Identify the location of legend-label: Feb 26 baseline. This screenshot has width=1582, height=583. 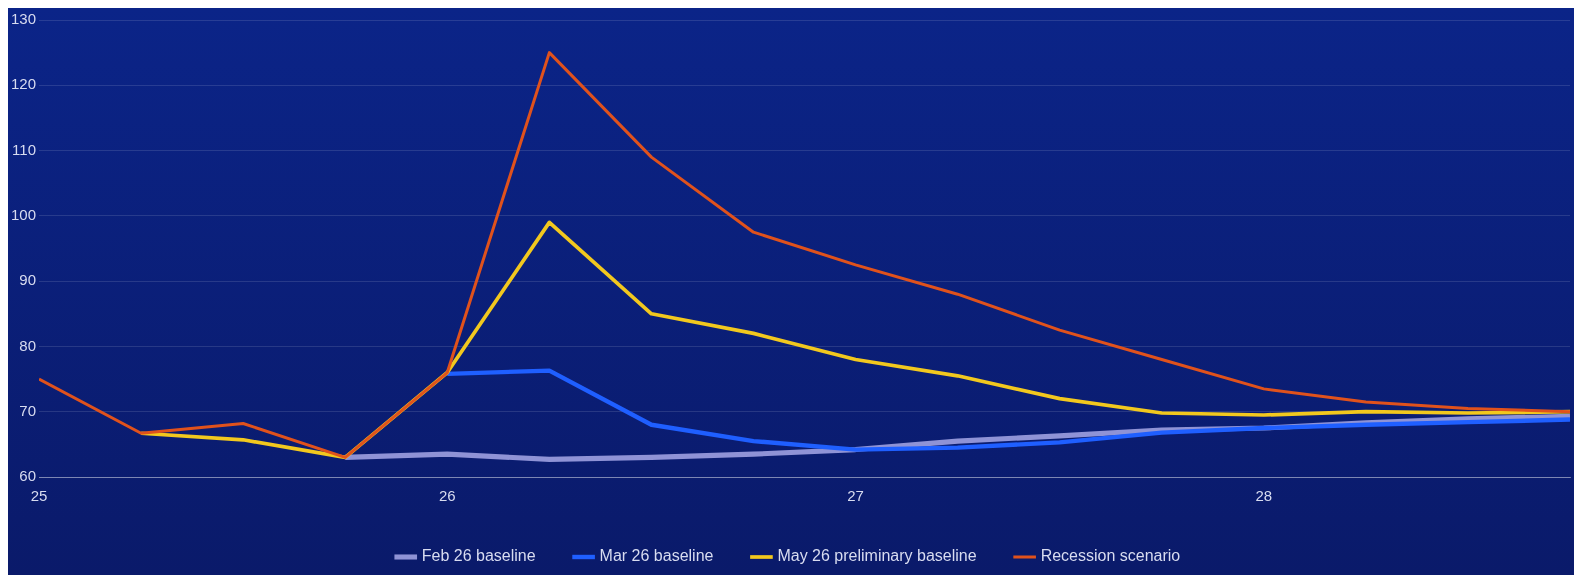
(478, 556).